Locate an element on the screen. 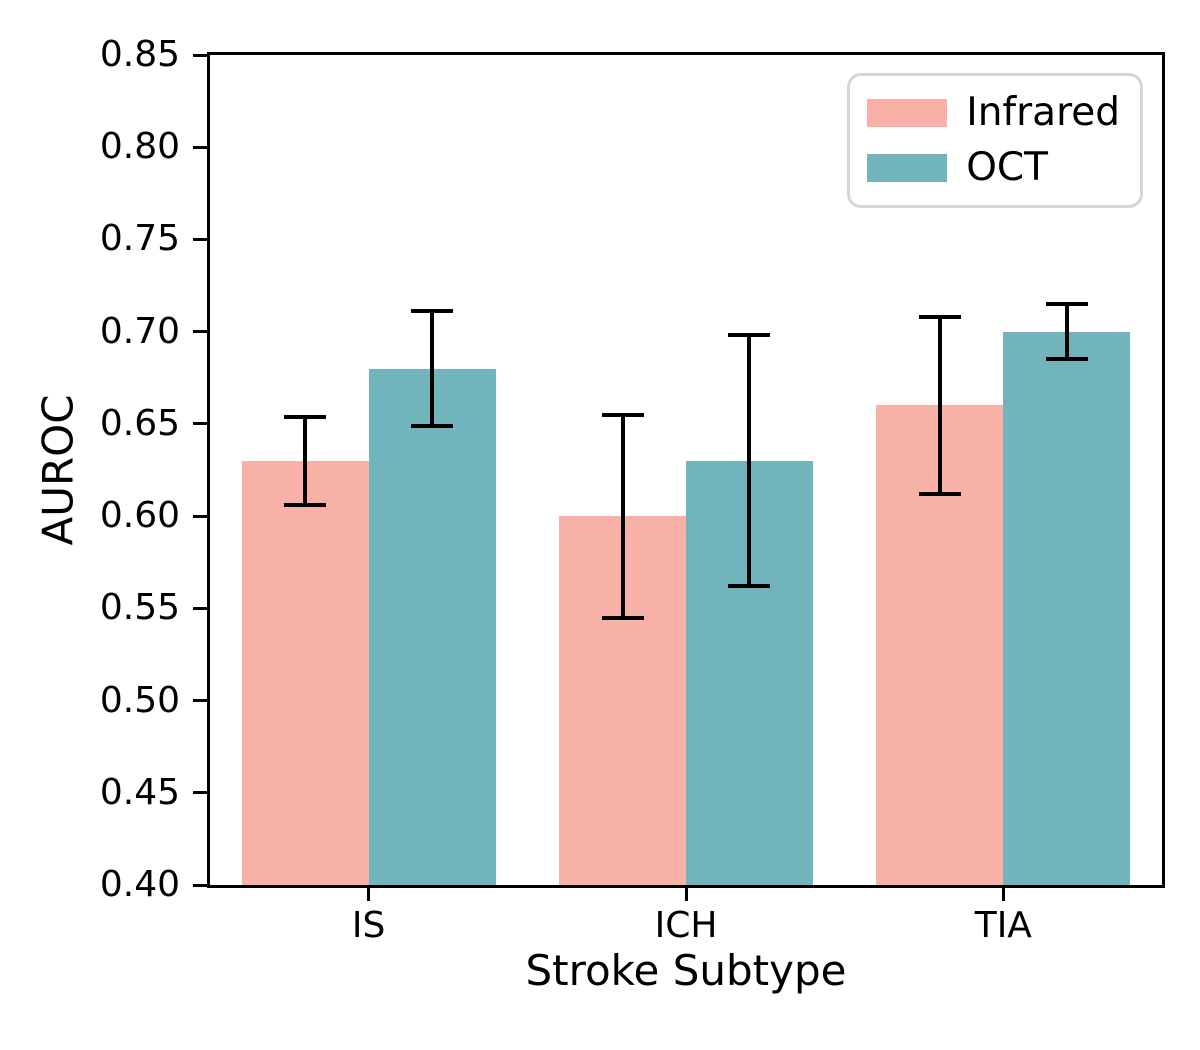  bar-oct-tia is located at coordinates (1067, 608).